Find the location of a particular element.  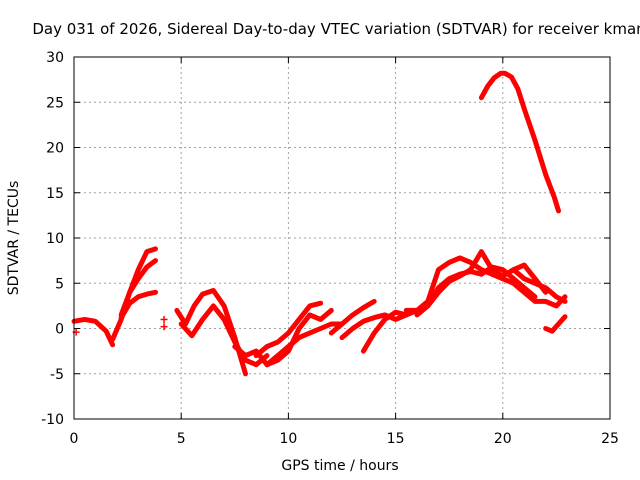

x-tick-label: 20 is located at coordinates (503, 439).